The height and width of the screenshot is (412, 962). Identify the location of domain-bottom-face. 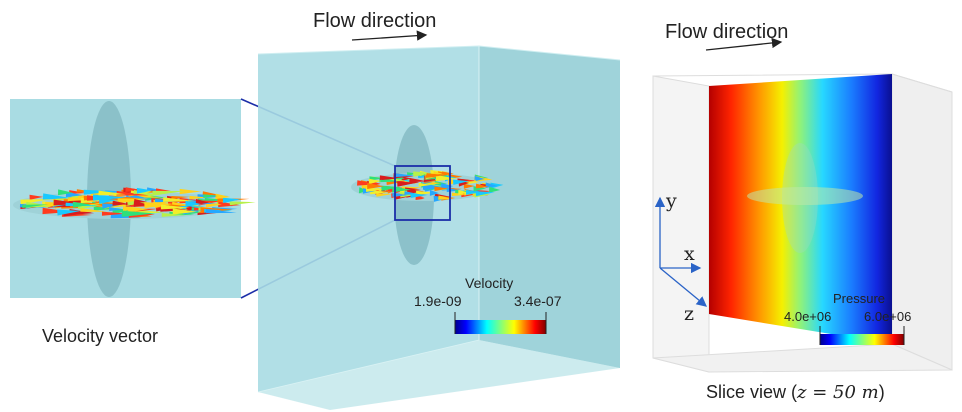
(439, 375).